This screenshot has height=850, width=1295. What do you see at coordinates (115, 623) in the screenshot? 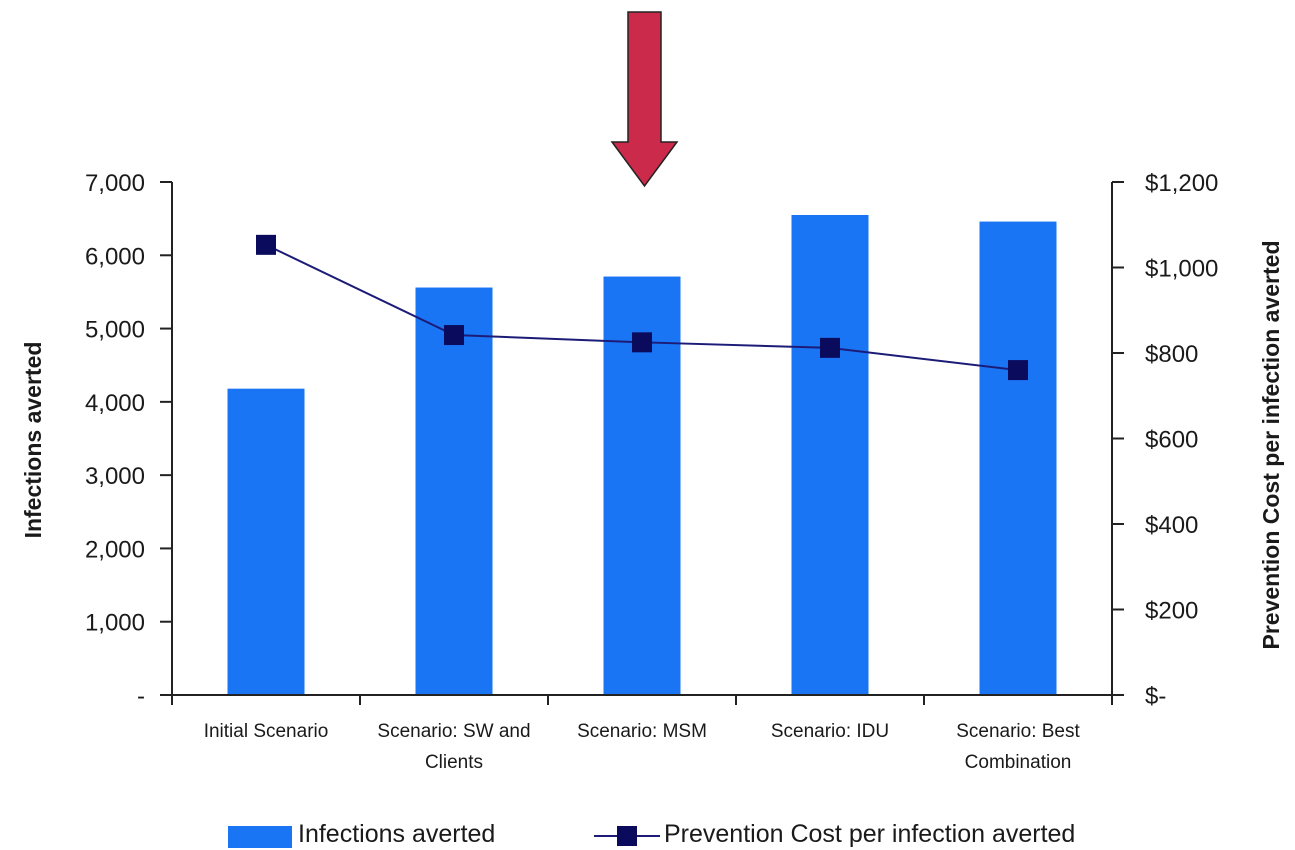
I see `left-tick-label: 1,000` at bounding box center [115, 623].